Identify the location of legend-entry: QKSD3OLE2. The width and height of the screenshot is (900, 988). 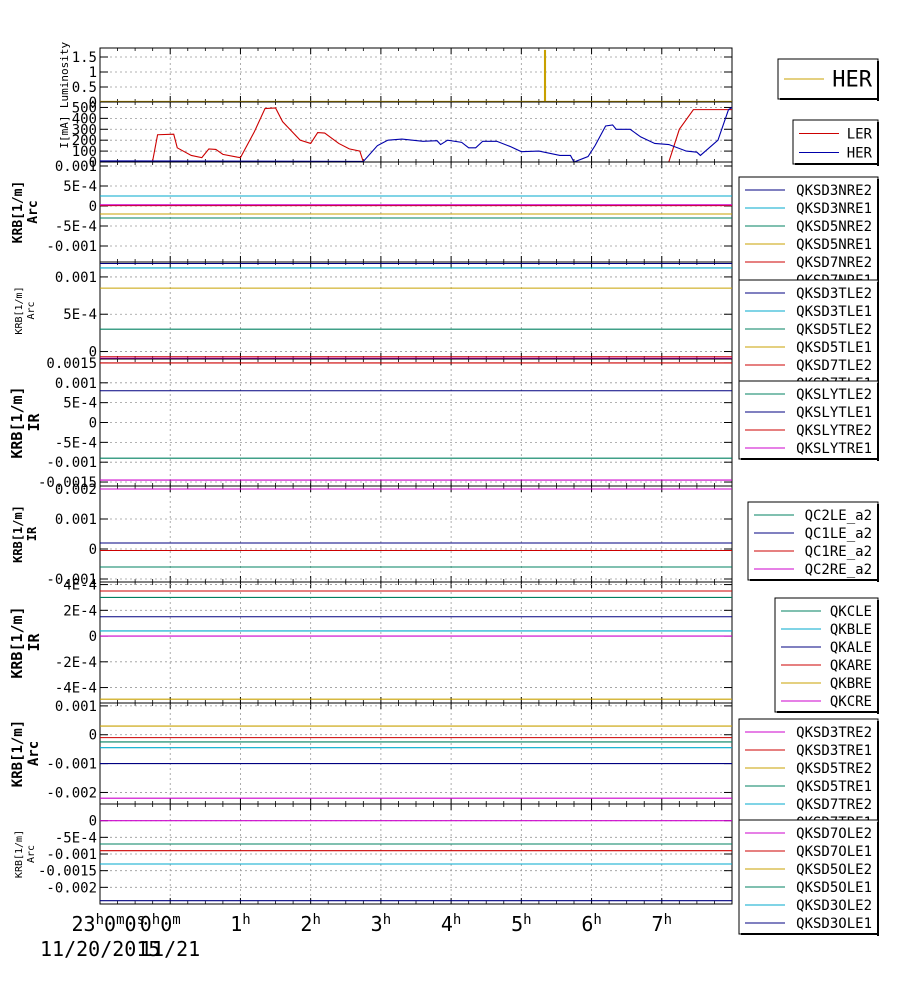
(834, 906).